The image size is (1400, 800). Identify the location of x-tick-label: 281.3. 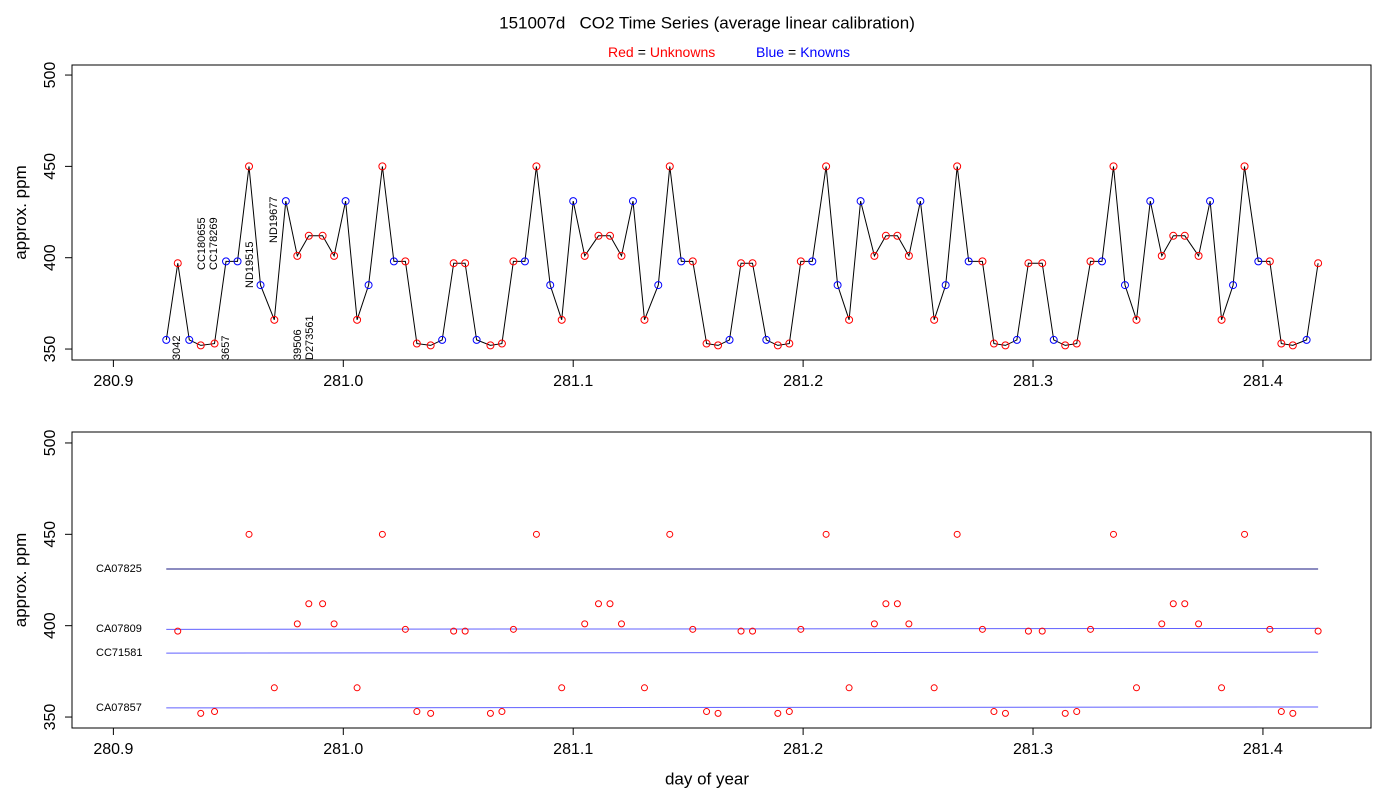
(1033, 749).